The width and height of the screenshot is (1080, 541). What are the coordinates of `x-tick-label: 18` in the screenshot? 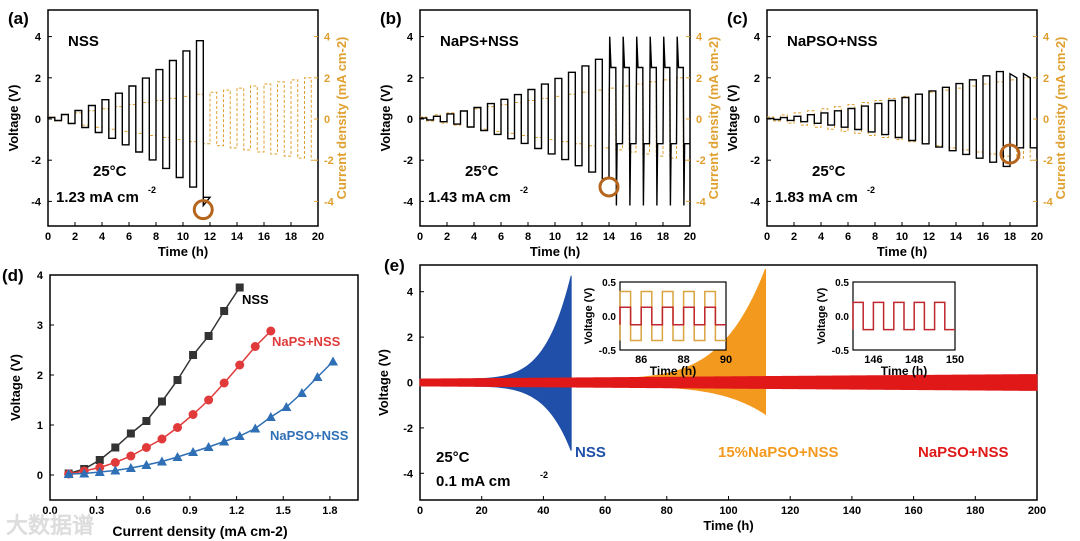 It's located at (663, 237).